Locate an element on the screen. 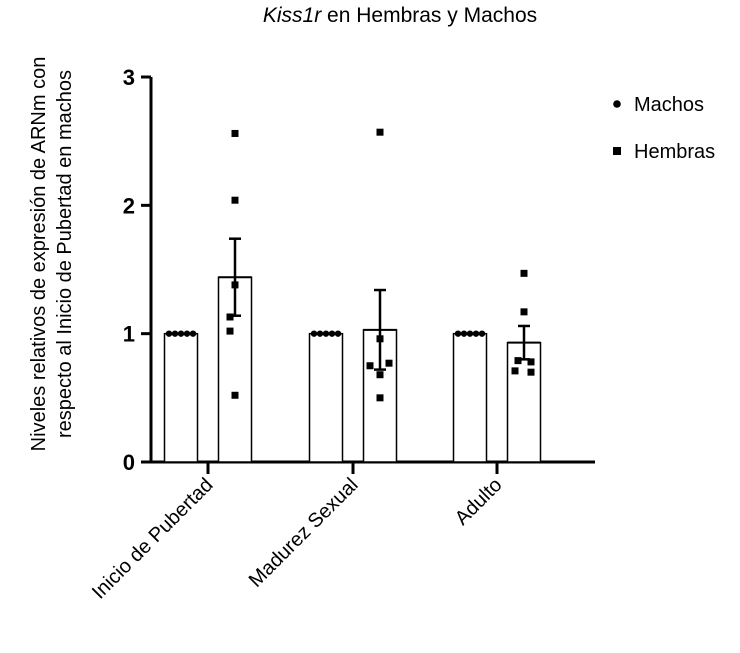 This screenshot has width=740, height=653. chart-title: Kiss1r en Hembras y Machos is located at coordinates (400, 16).